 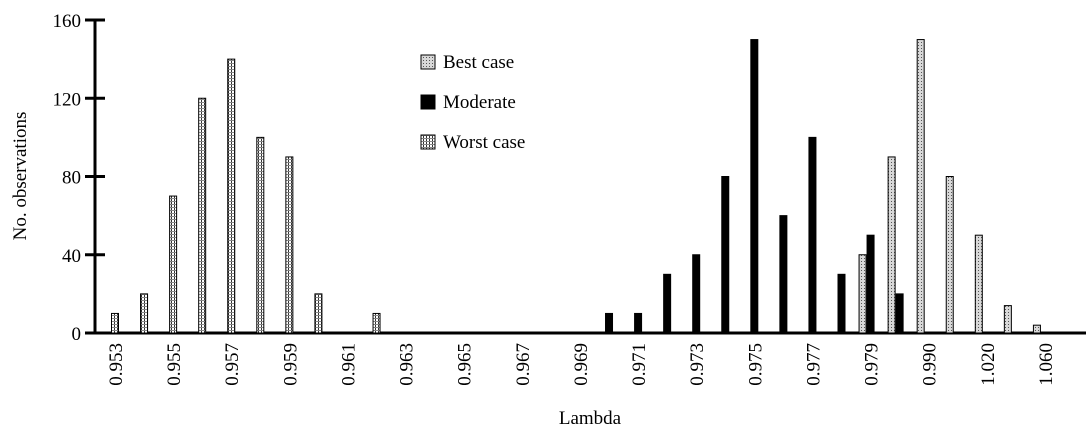 I want to click on legend-label: Best case, so click(x=478, y=62).